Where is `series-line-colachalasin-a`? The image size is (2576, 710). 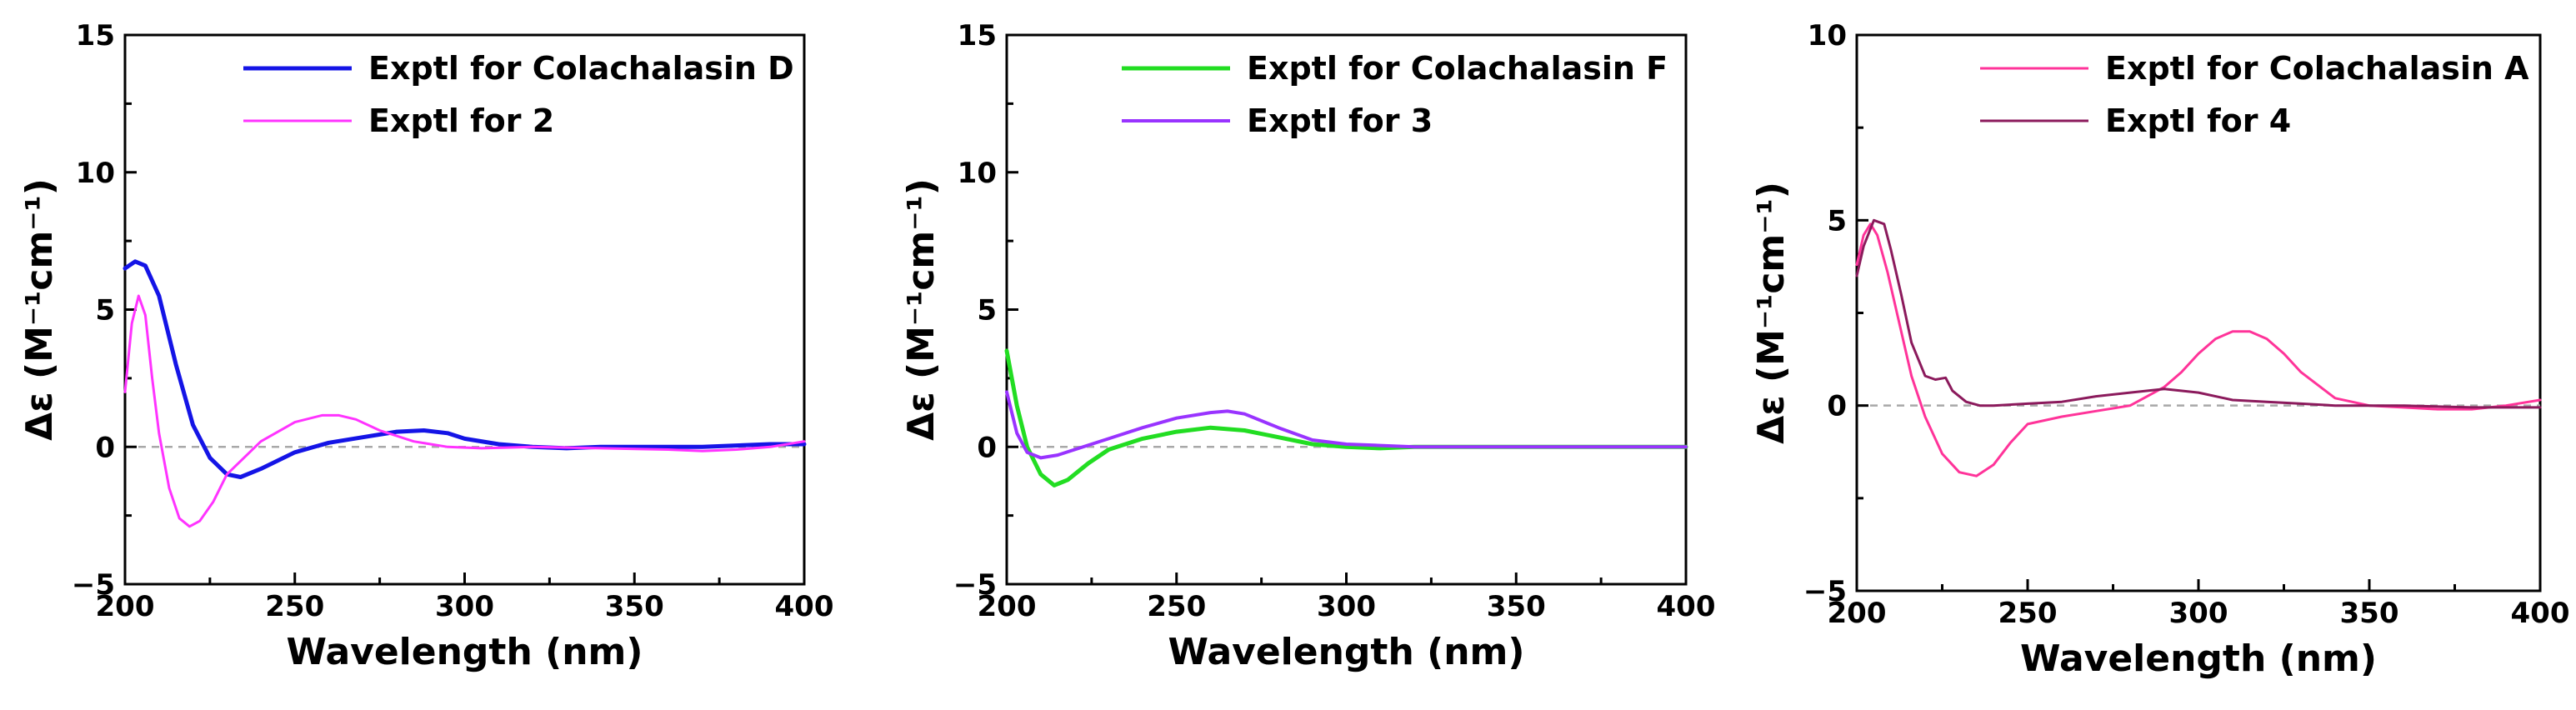
series-line-colachalasin-a is located at coordinates (2199, 350).